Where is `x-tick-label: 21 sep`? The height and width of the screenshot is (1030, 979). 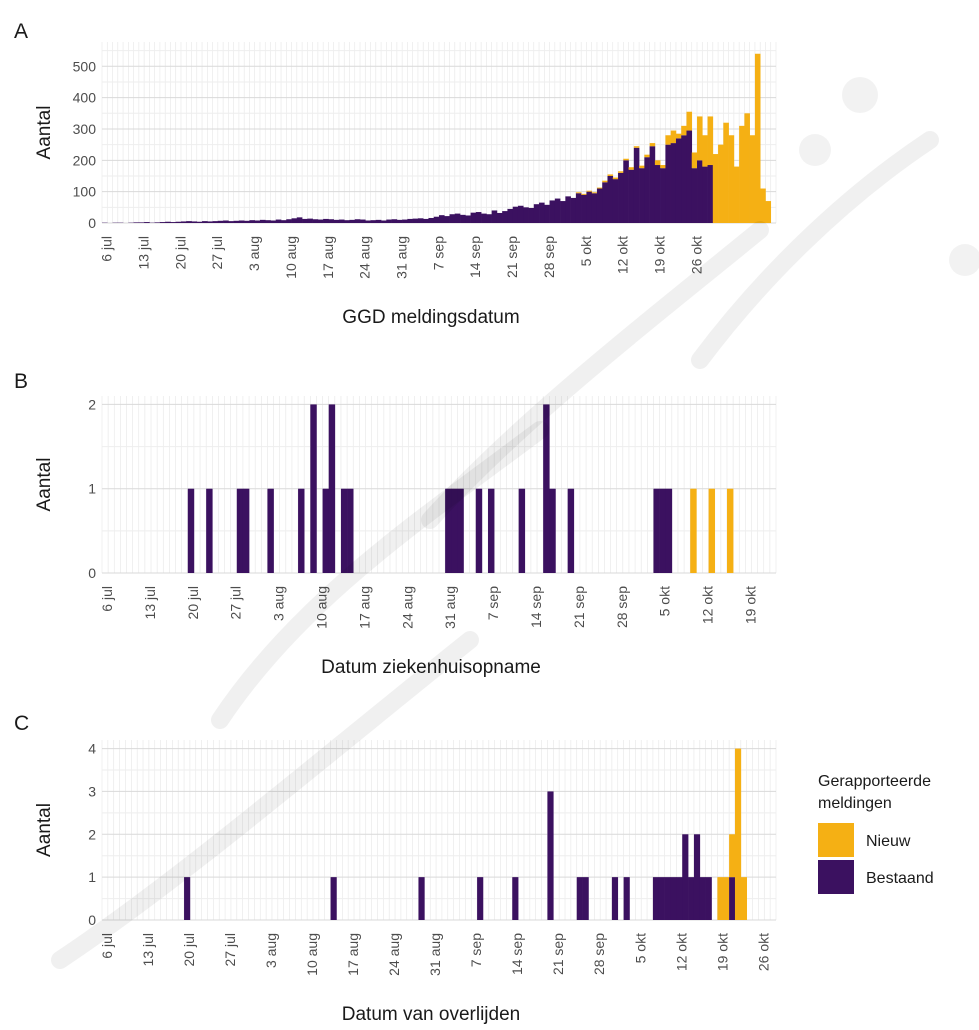
x-tick-label: 21 sep is located at coordinates (512, 257).